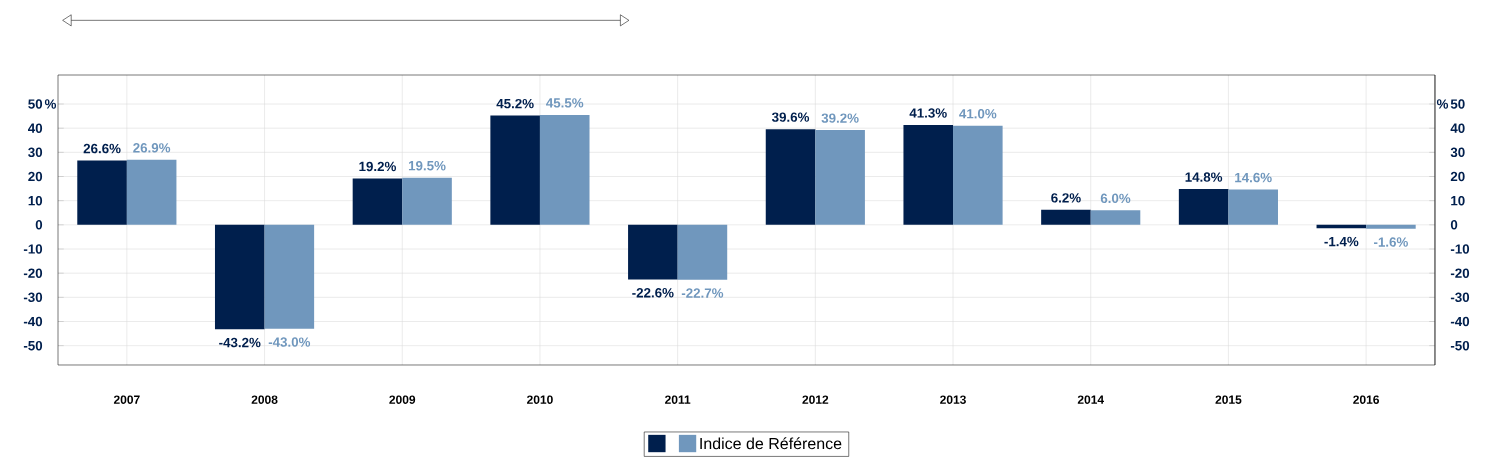  Describe the element at coordinates (1341, 241) in the screenshot. I see `data-label: -1.4%` at that location.